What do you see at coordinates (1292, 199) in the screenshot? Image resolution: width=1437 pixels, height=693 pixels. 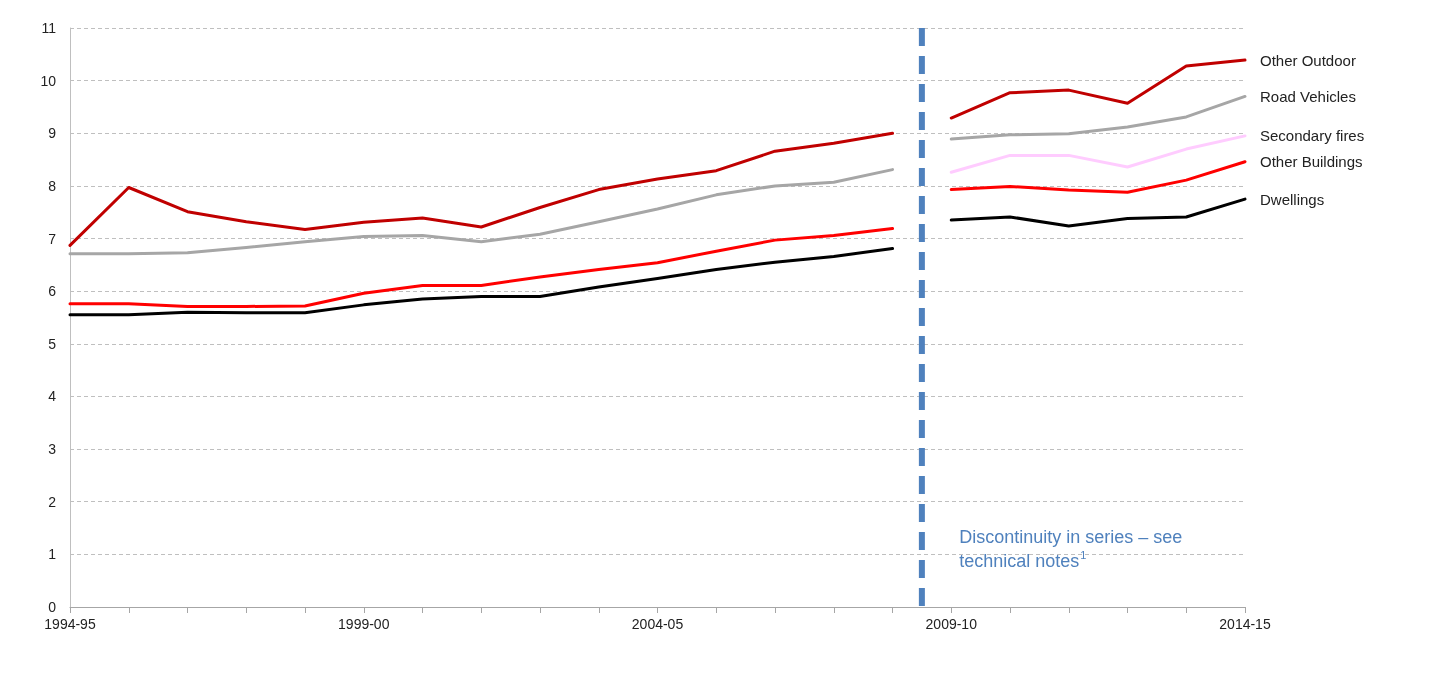 I see `series-label: Dwellings` at bounding box center [1292, 199].